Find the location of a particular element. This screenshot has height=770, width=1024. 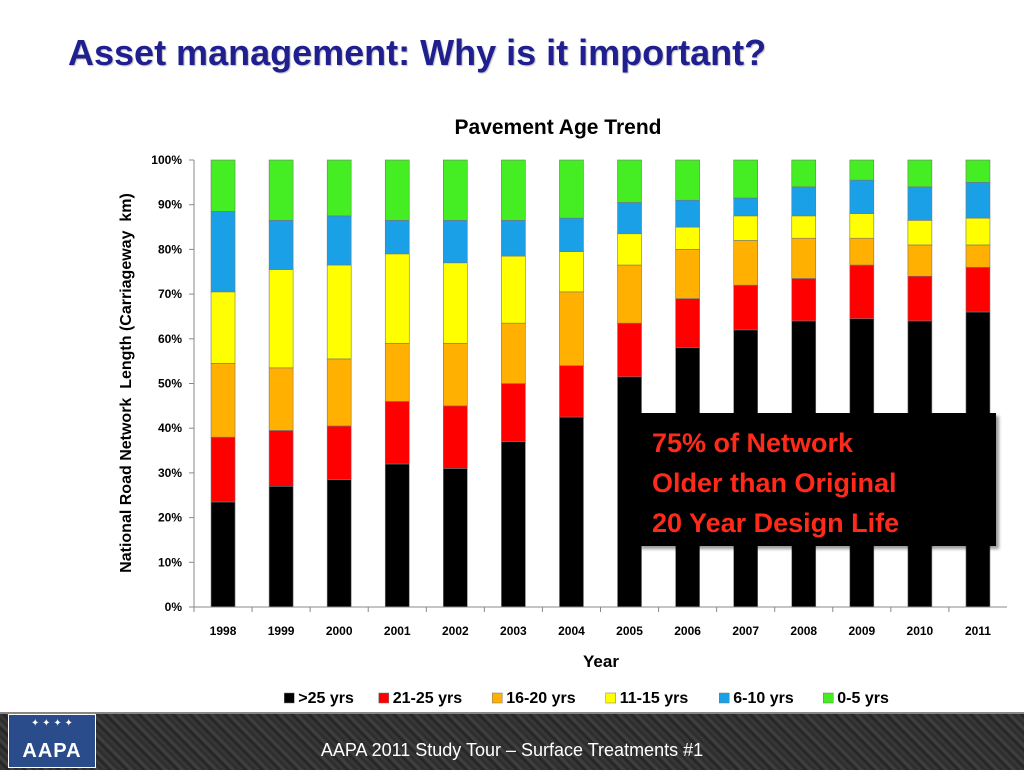

x-tick-label: 2003 is located at coordinates (513, 631).